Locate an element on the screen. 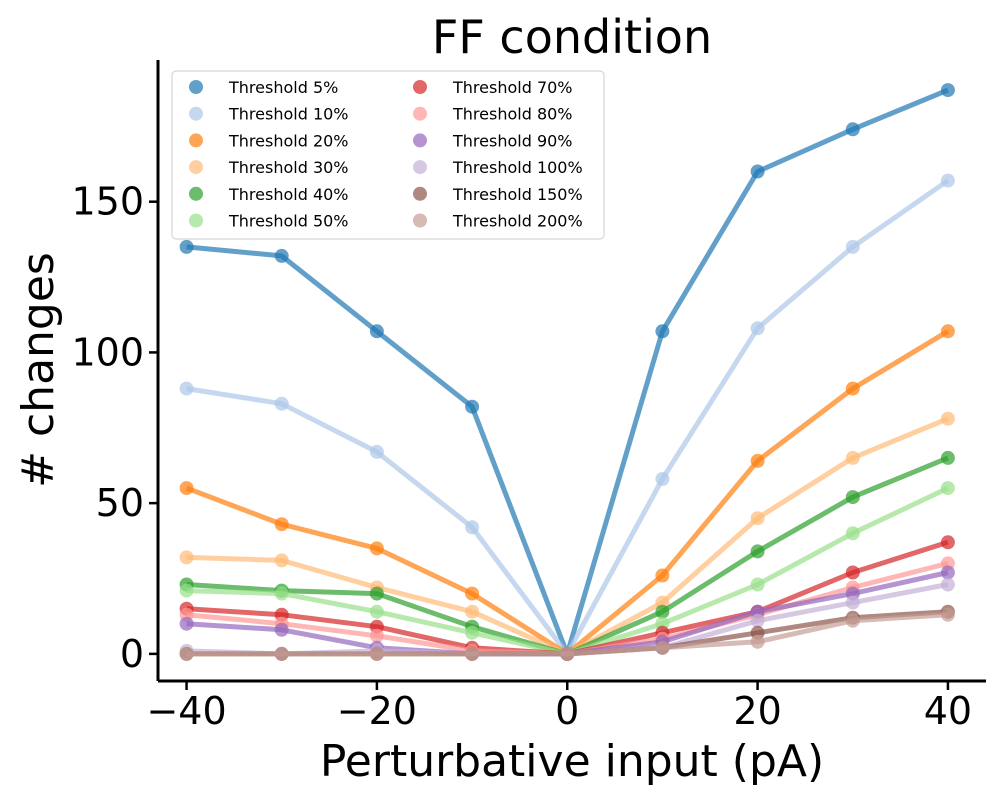 The width and height of the screenshot is (1000, 800). y-tick-label: 0 is located at coordinates (132, 654).